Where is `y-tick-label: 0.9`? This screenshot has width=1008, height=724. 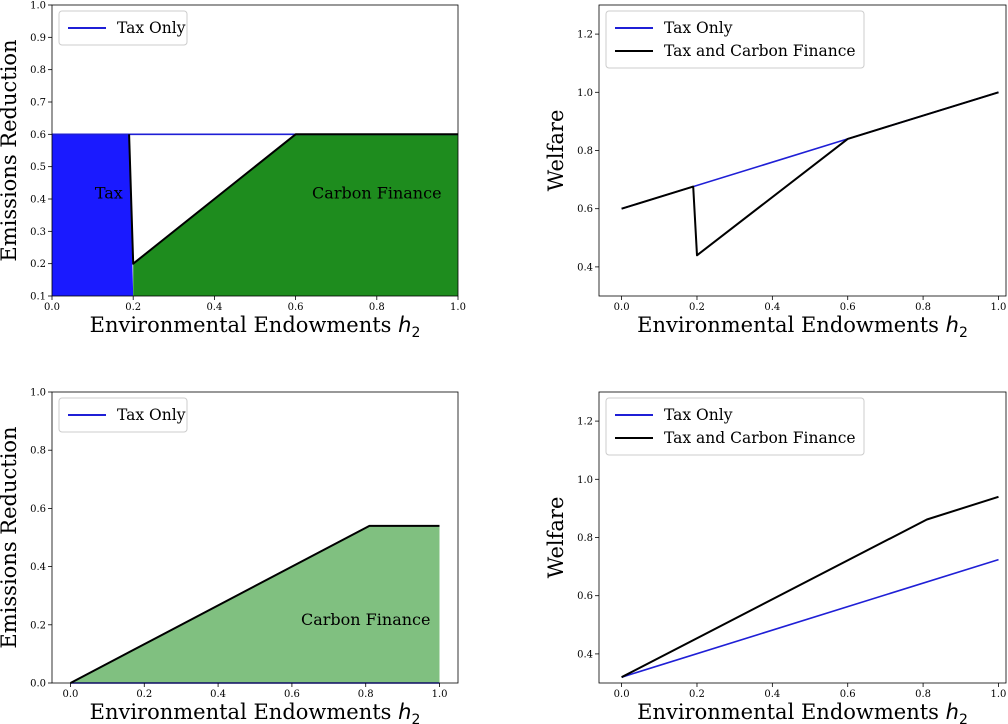
y-tick-label: 0.9 is located at coordinates (38, 38).